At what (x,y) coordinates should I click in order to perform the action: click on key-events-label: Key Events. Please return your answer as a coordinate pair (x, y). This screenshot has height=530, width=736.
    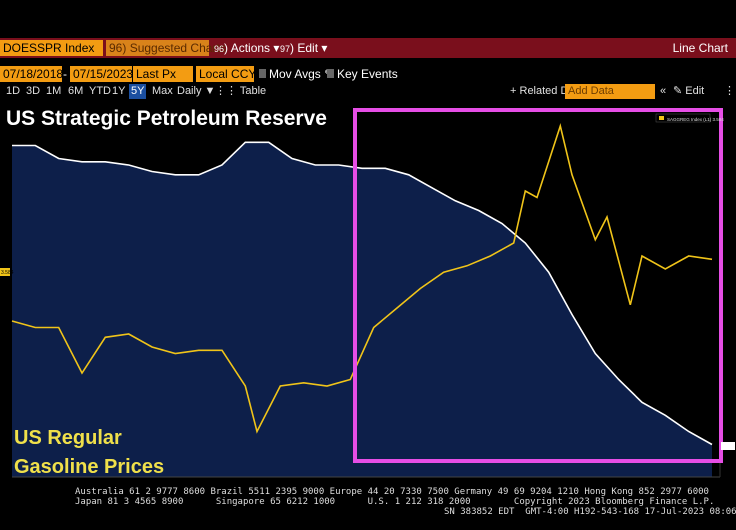
    Looking at the image, I should click on (367, 74).